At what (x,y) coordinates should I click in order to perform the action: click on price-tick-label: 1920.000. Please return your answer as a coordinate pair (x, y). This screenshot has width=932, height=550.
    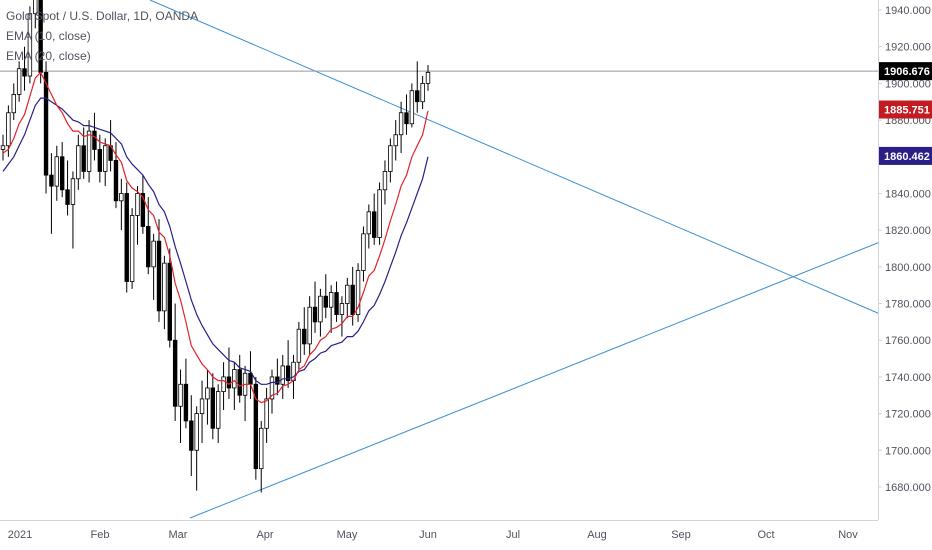
    Looking at the image, I should click on (908, 48).